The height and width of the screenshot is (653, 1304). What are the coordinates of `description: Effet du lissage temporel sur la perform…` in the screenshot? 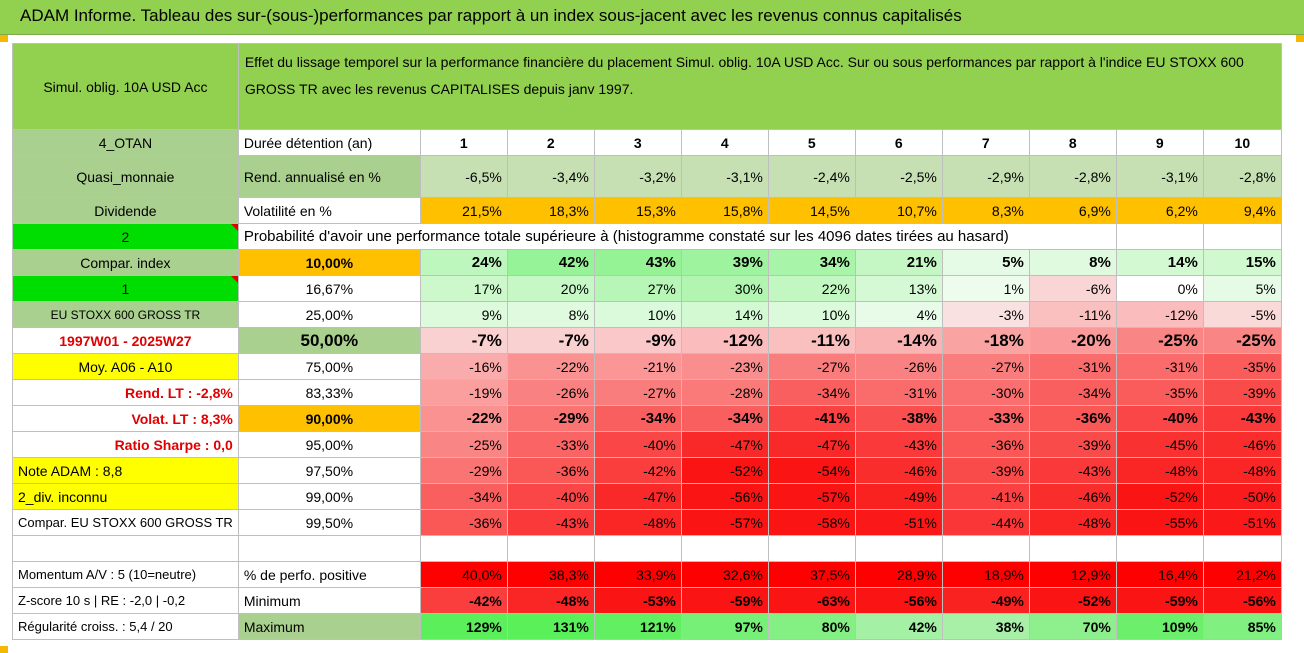 It's located at (759, 86).